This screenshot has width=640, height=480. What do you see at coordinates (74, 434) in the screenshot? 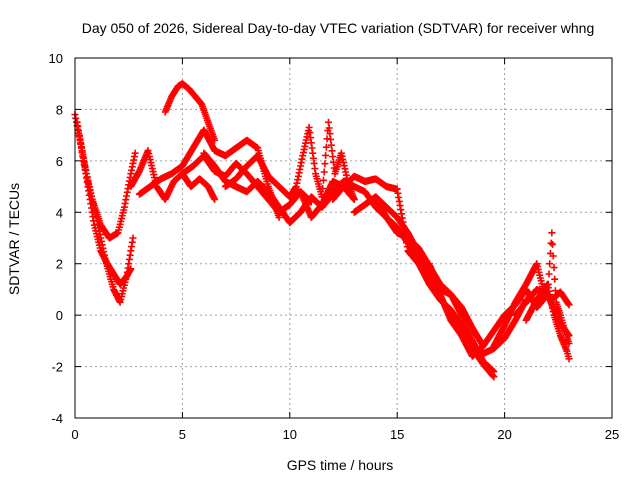
I see `x-tick-label: 0` at bounding box center [74, 434].